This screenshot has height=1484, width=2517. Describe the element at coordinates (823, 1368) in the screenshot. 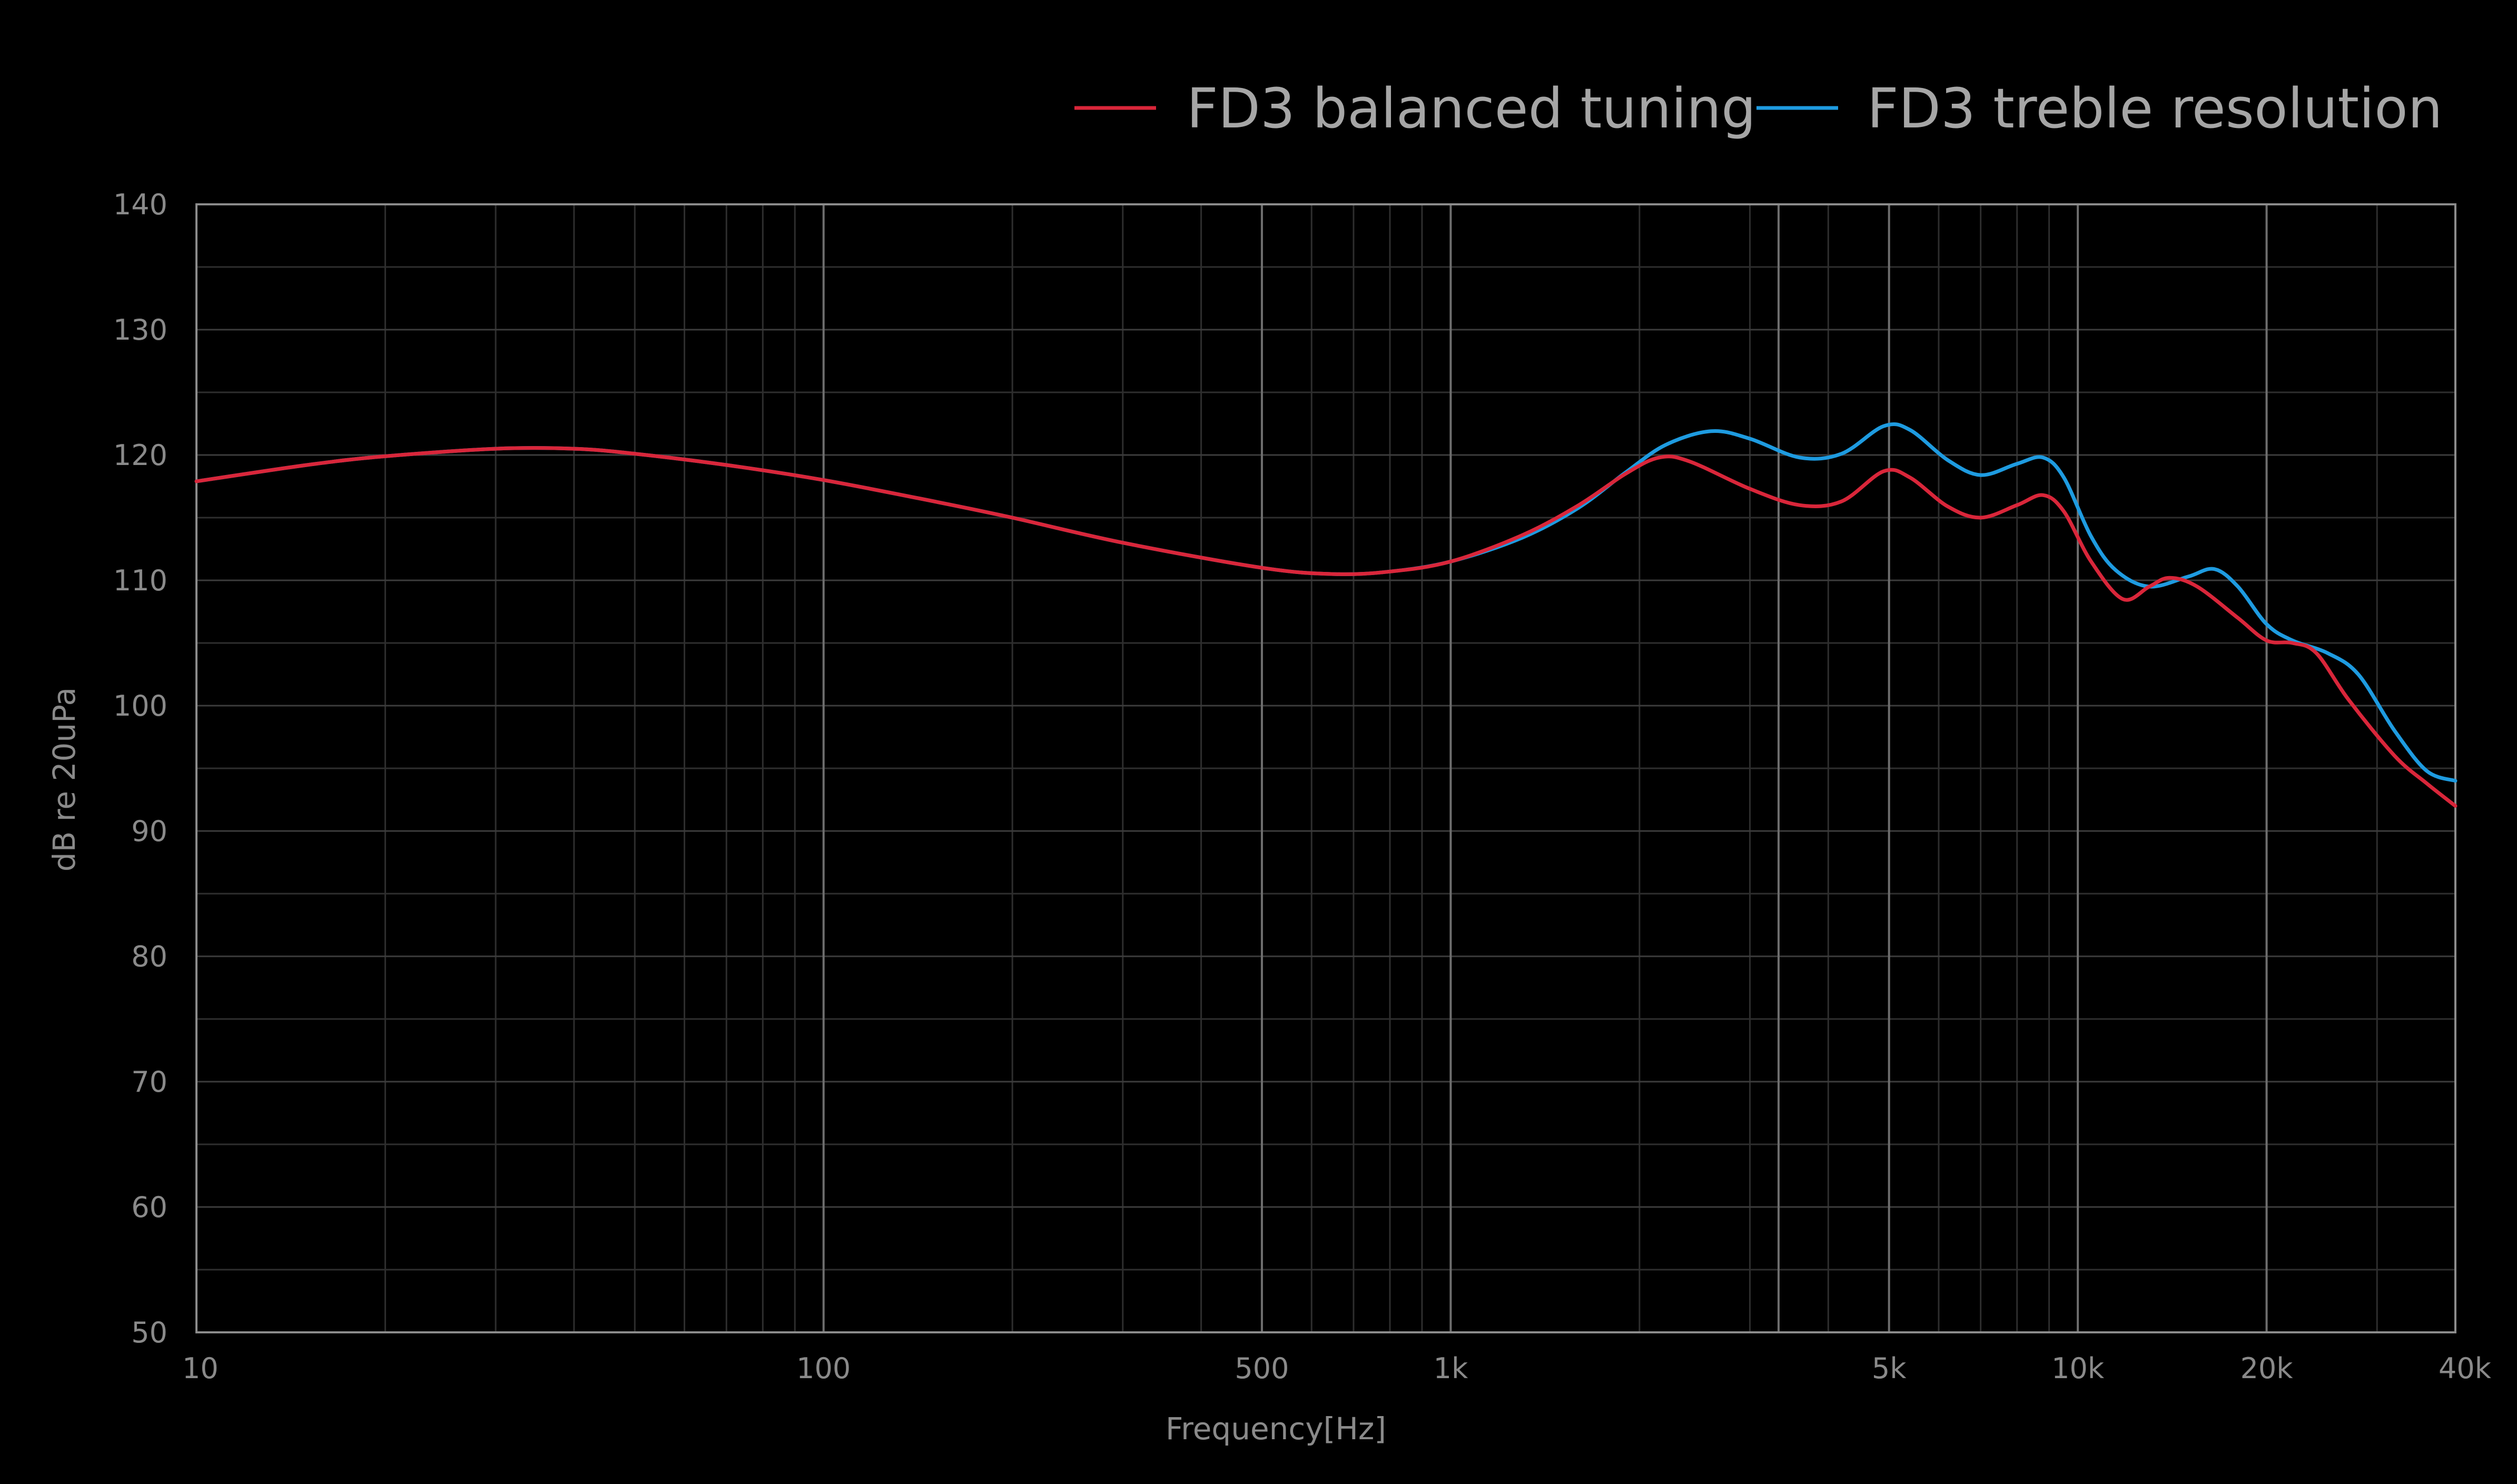

I see `x-tick-label: 100` at that location.